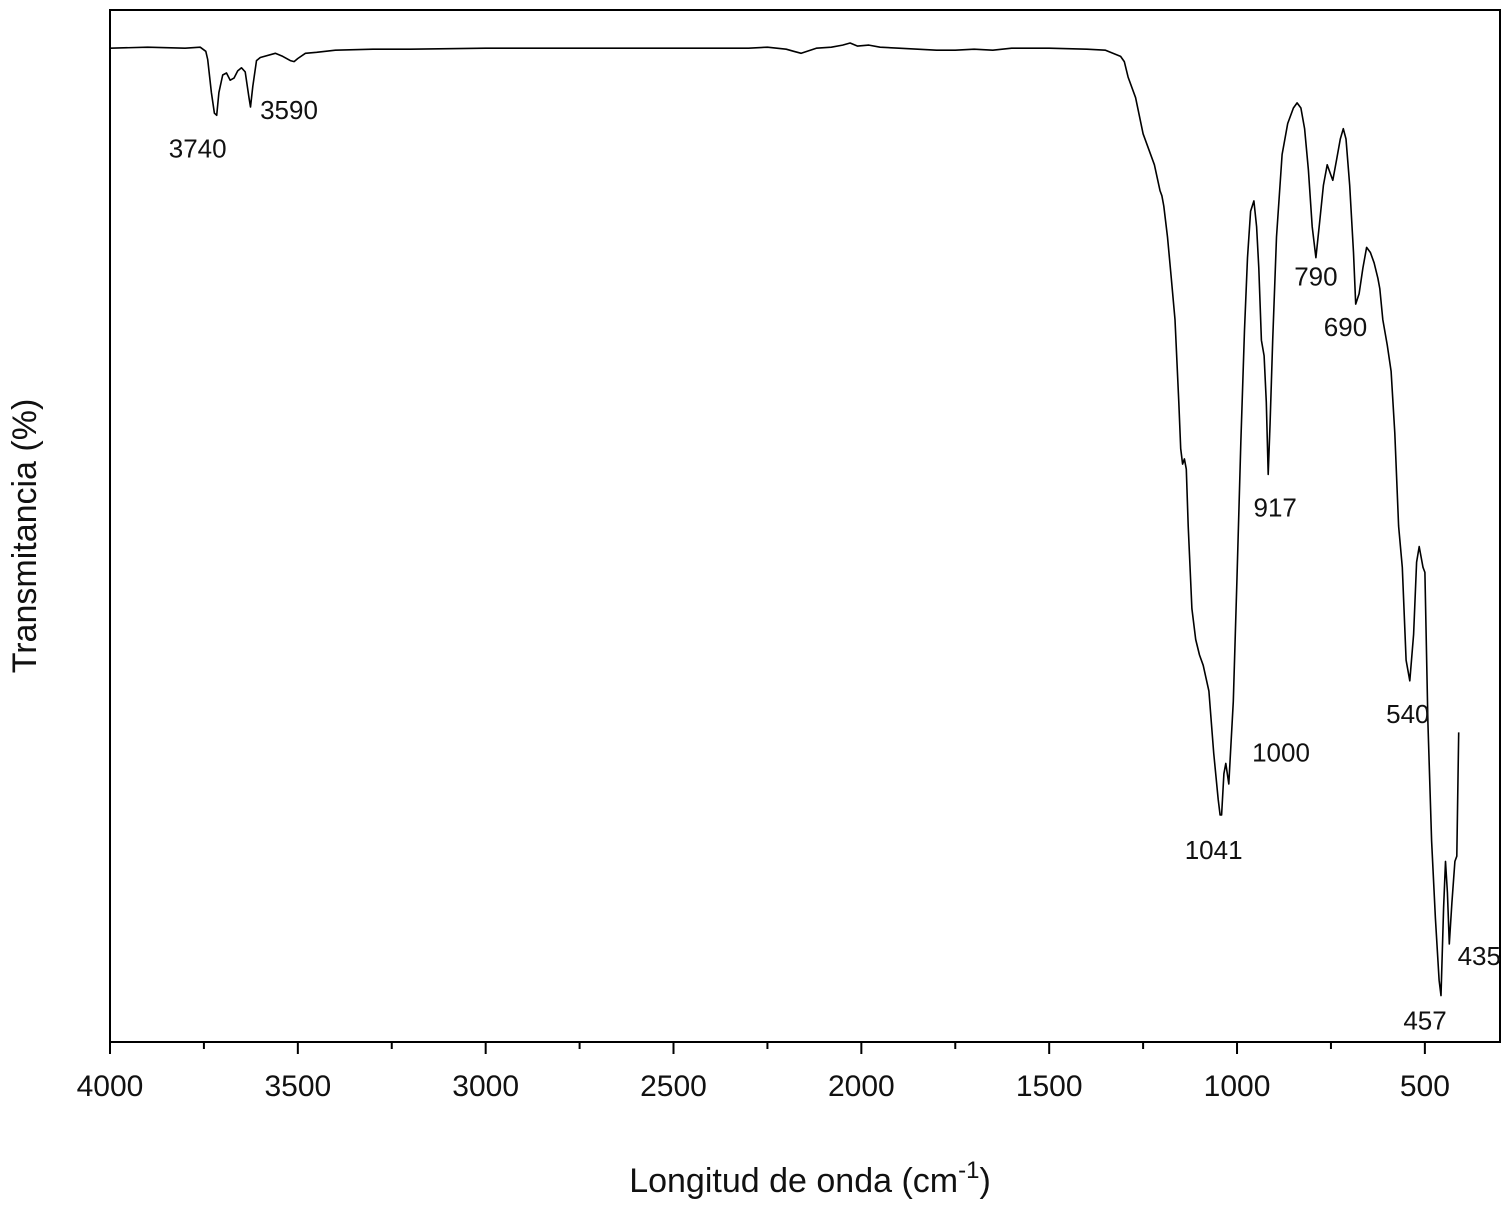  What do you see at coordinates (1424, 1021) in the screenshot?
I see `peak-label: 457` at bounding box center [1424, 1021].